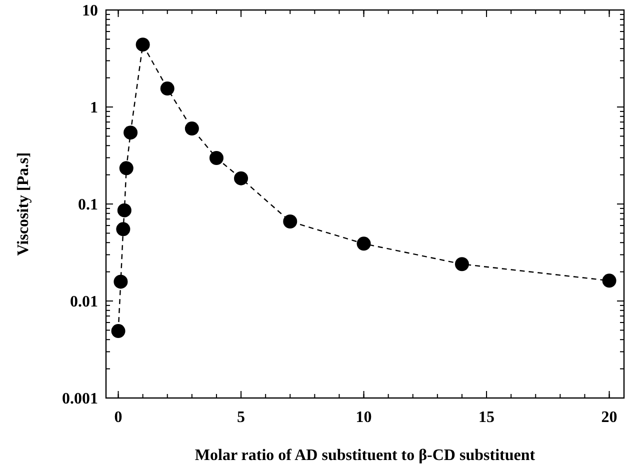  I want to click on y-tick-label: 10, so click(90, 11).